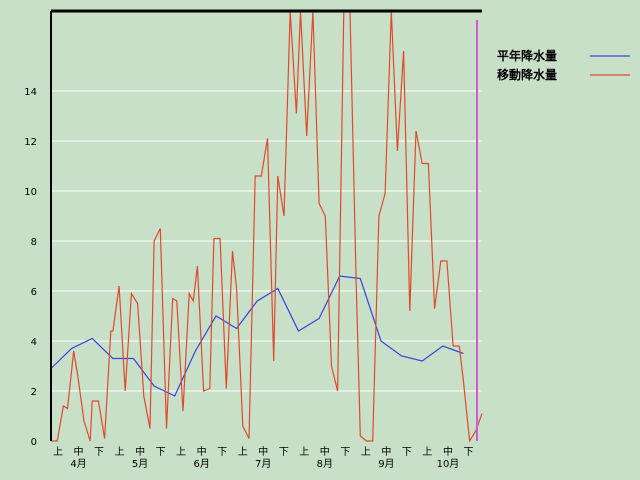 The image size is (640, 480). Describe the element at coordinates (34, 242) in the screenshot. I see `y-tick-label: 8` at that location.